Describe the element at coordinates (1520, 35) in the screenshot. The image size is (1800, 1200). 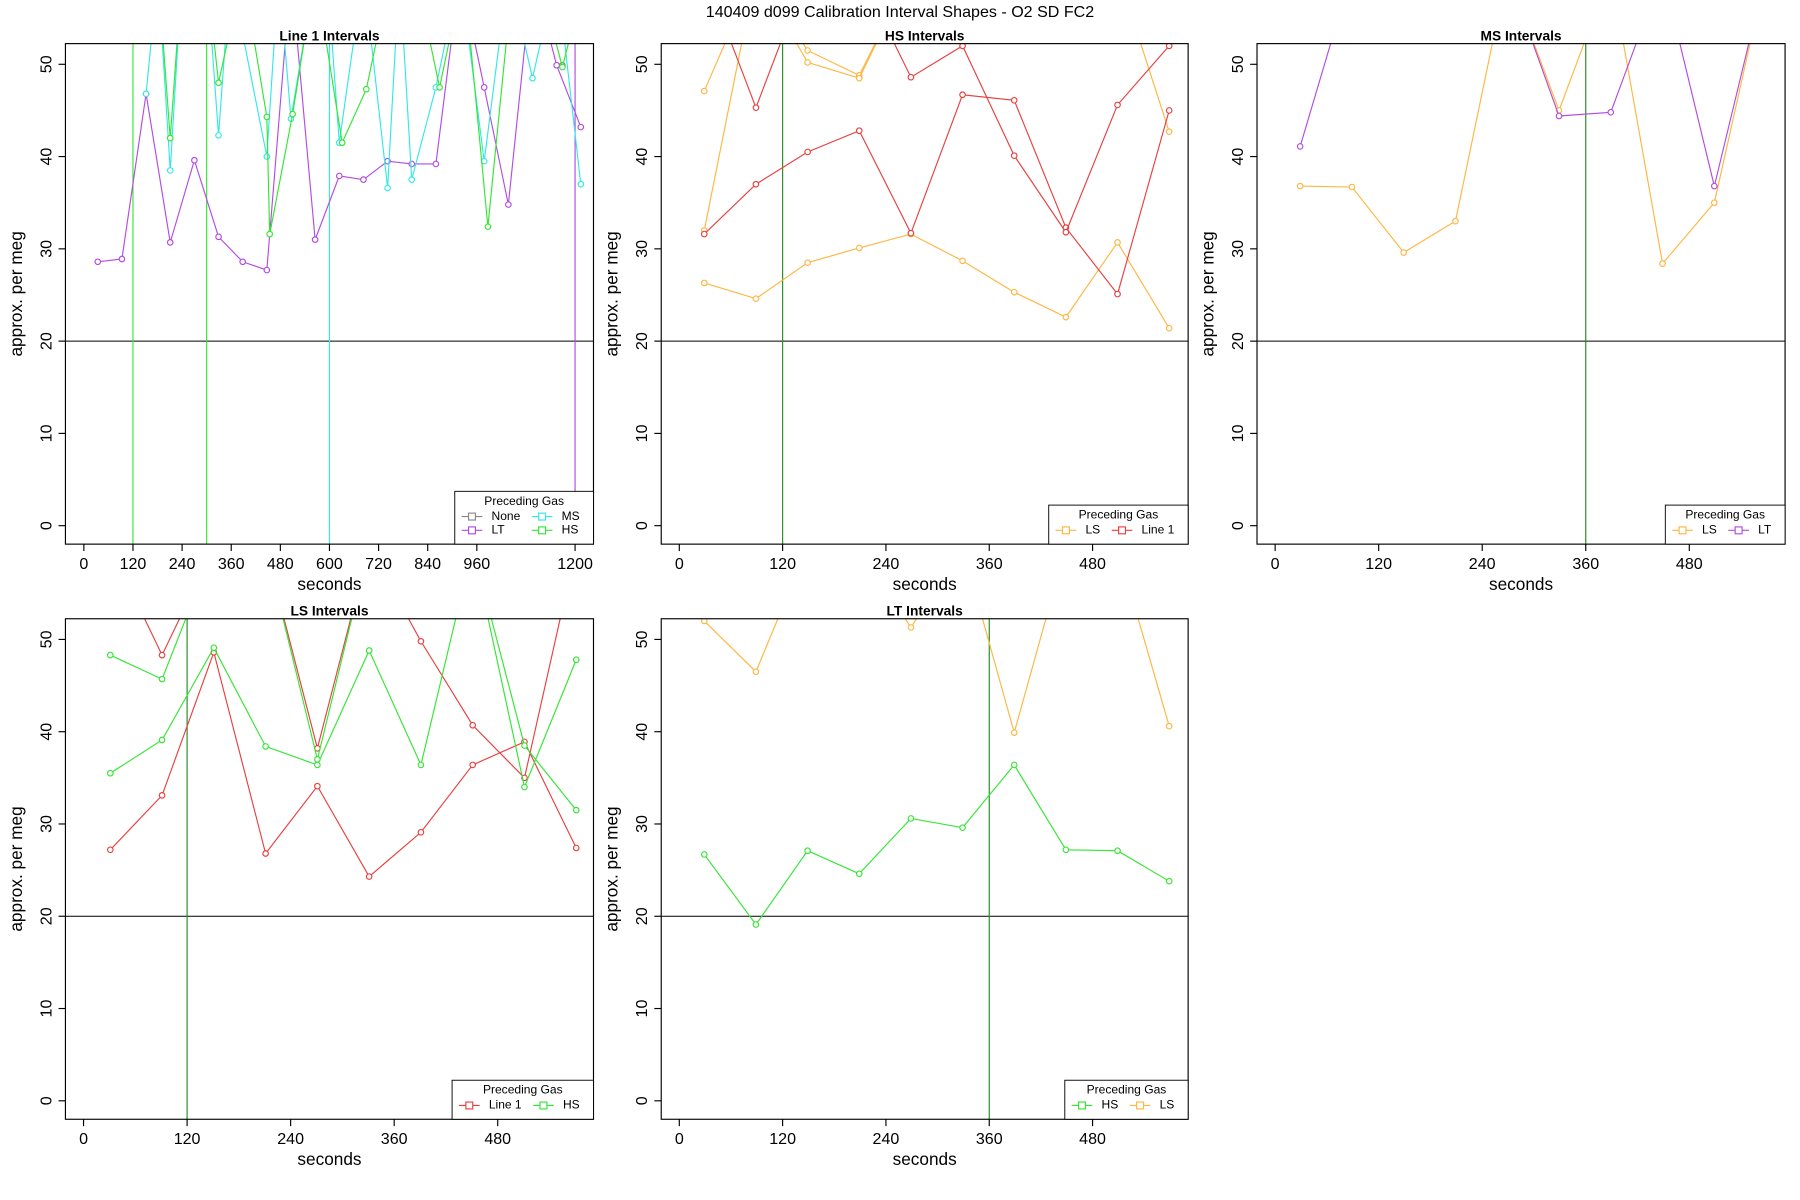
I see `panel-title: MS Intervals` at that location.